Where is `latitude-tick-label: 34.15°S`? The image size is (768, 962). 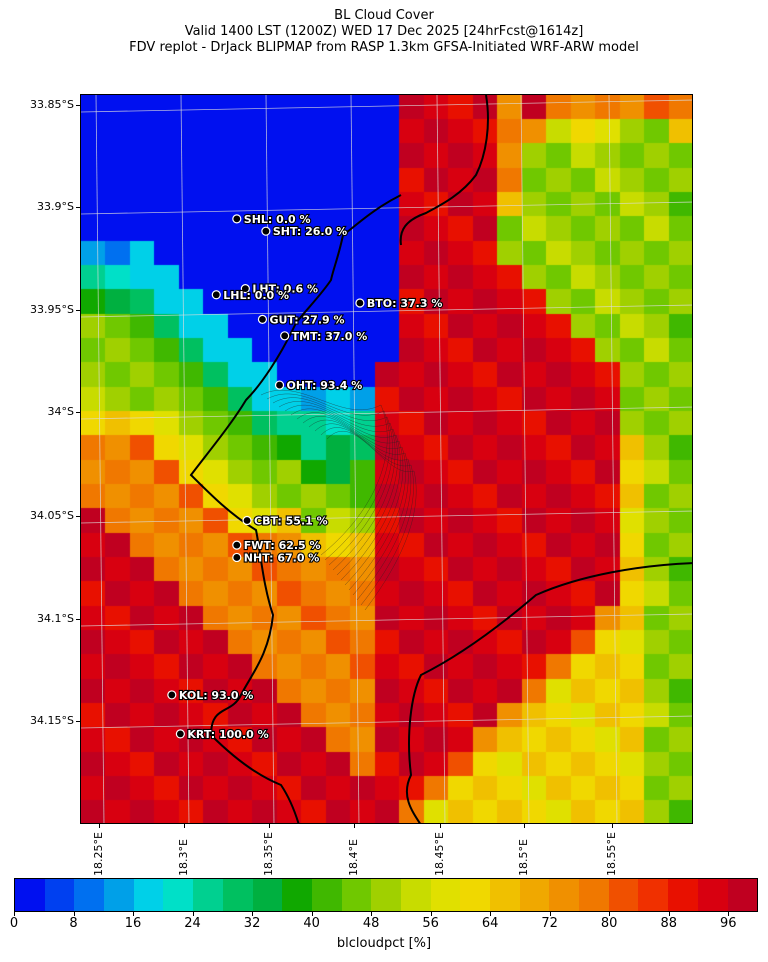
latitude-tick-label: 34.15°S is located at coordinates (52, 720).